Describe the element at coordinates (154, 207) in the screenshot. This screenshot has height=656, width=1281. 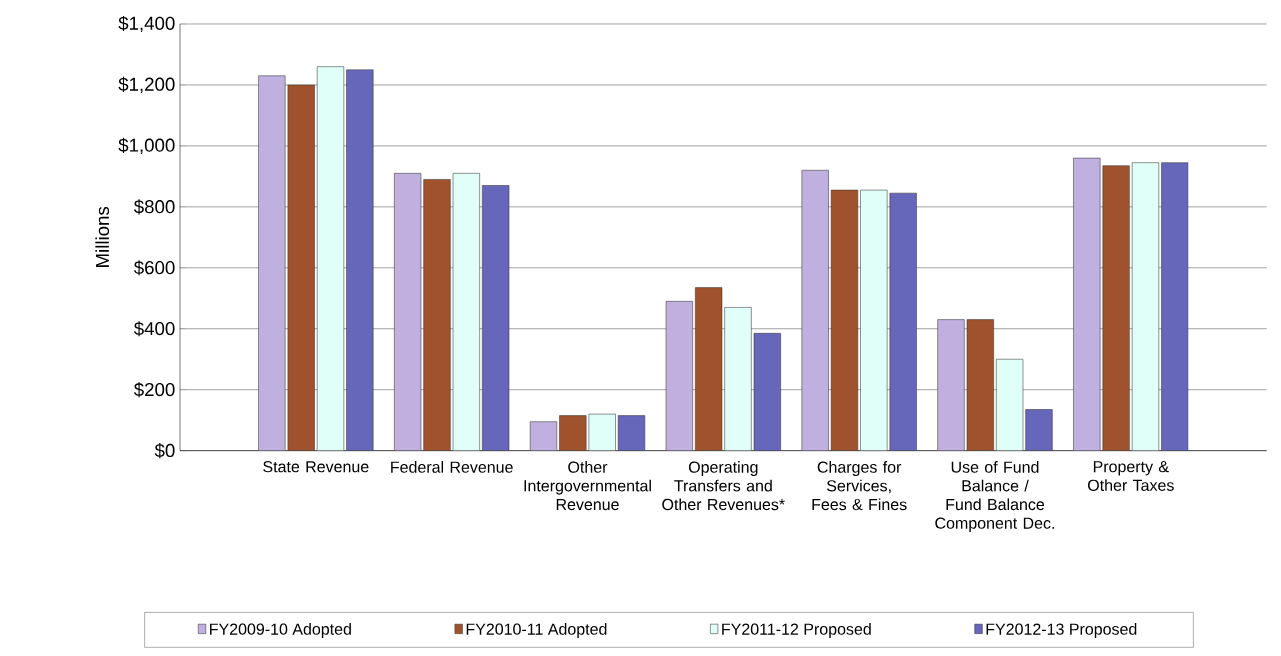
I see `y-tick-label: $800` at that location.